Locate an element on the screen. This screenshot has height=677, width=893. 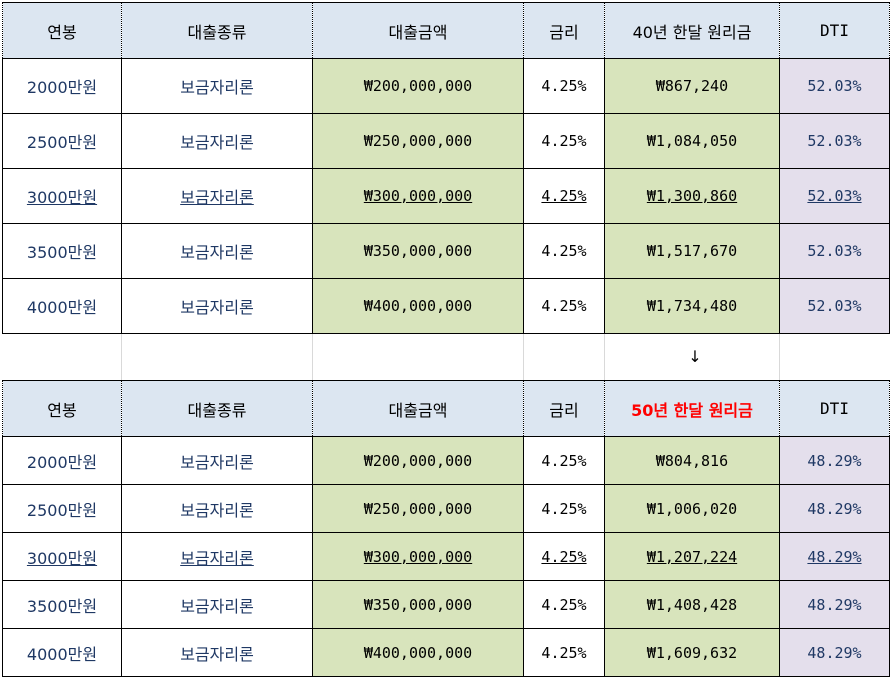
header-row: 연봉 대출종류 대출금액 금리 40년 한달 원리금 DTI is located at coordinates (446, 30).